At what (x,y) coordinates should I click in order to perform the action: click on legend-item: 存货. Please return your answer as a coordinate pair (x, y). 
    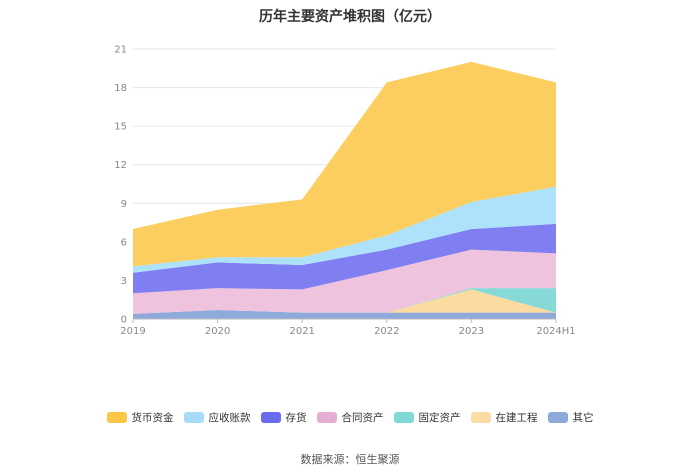
    Looking at the image, I should click on (283, 417).